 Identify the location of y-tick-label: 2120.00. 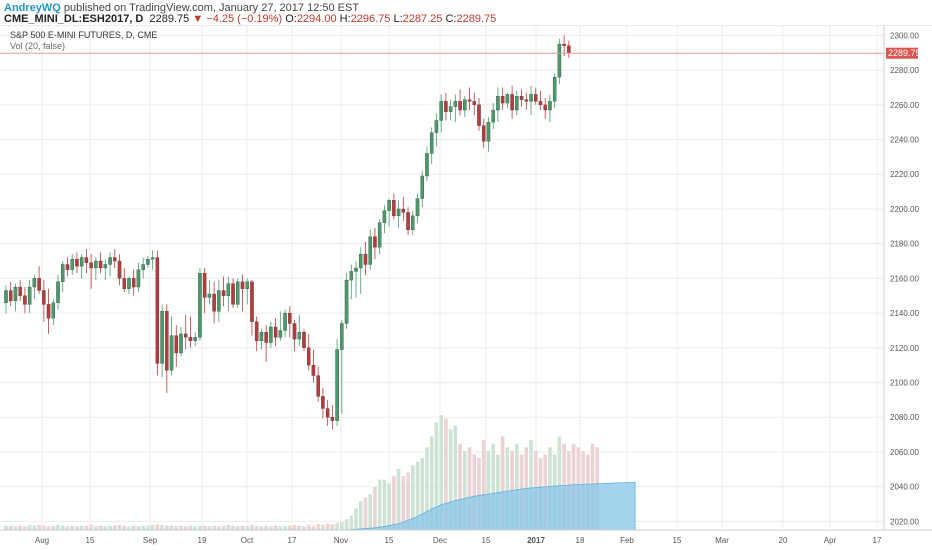
(904, 348).